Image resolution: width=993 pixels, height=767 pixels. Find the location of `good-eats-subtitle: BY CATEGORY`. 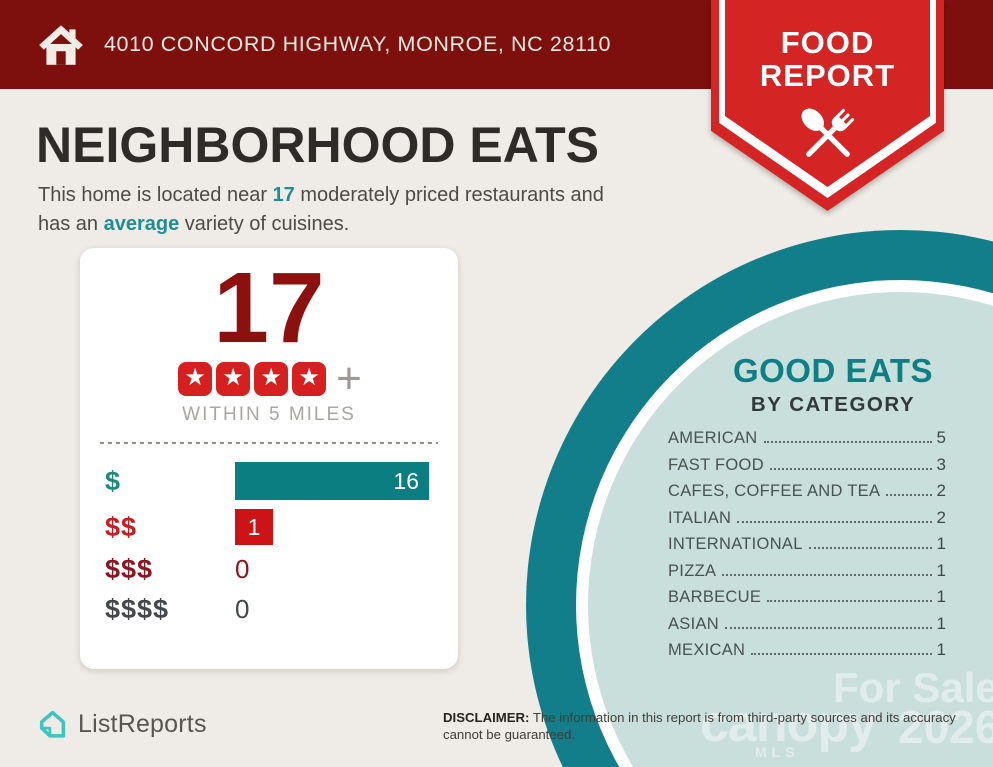

good-eats-subtitle: BY CATEGORY is located at coordinates (833, 404).